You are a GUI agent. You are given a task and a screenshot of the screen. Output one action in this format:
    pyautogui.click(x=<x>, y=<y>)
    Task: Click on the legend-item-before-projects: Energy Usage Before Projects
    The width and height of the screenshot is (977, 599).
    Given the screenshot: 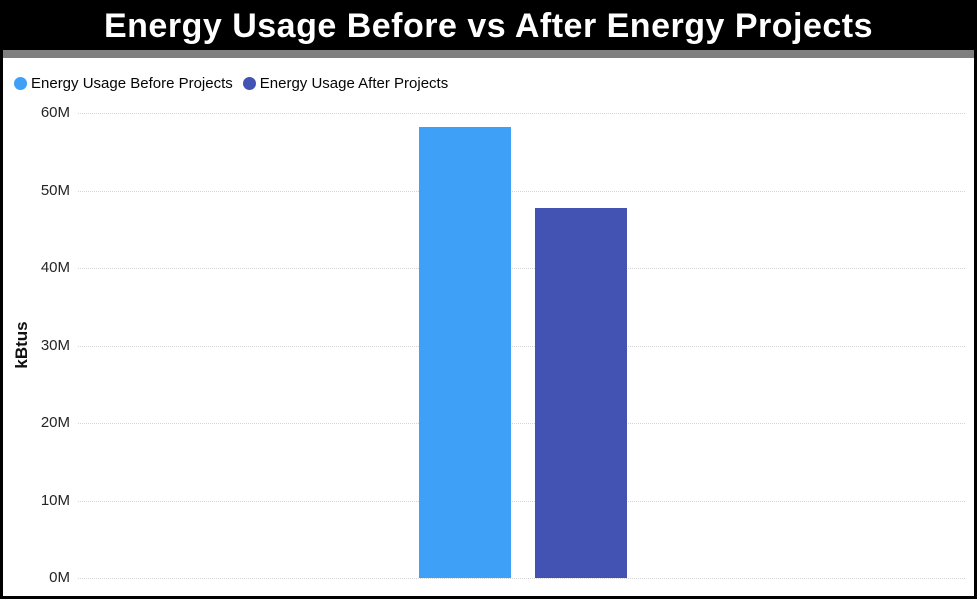 What is the action you would take?
    pyautogui.click(x=123, y=83)
    